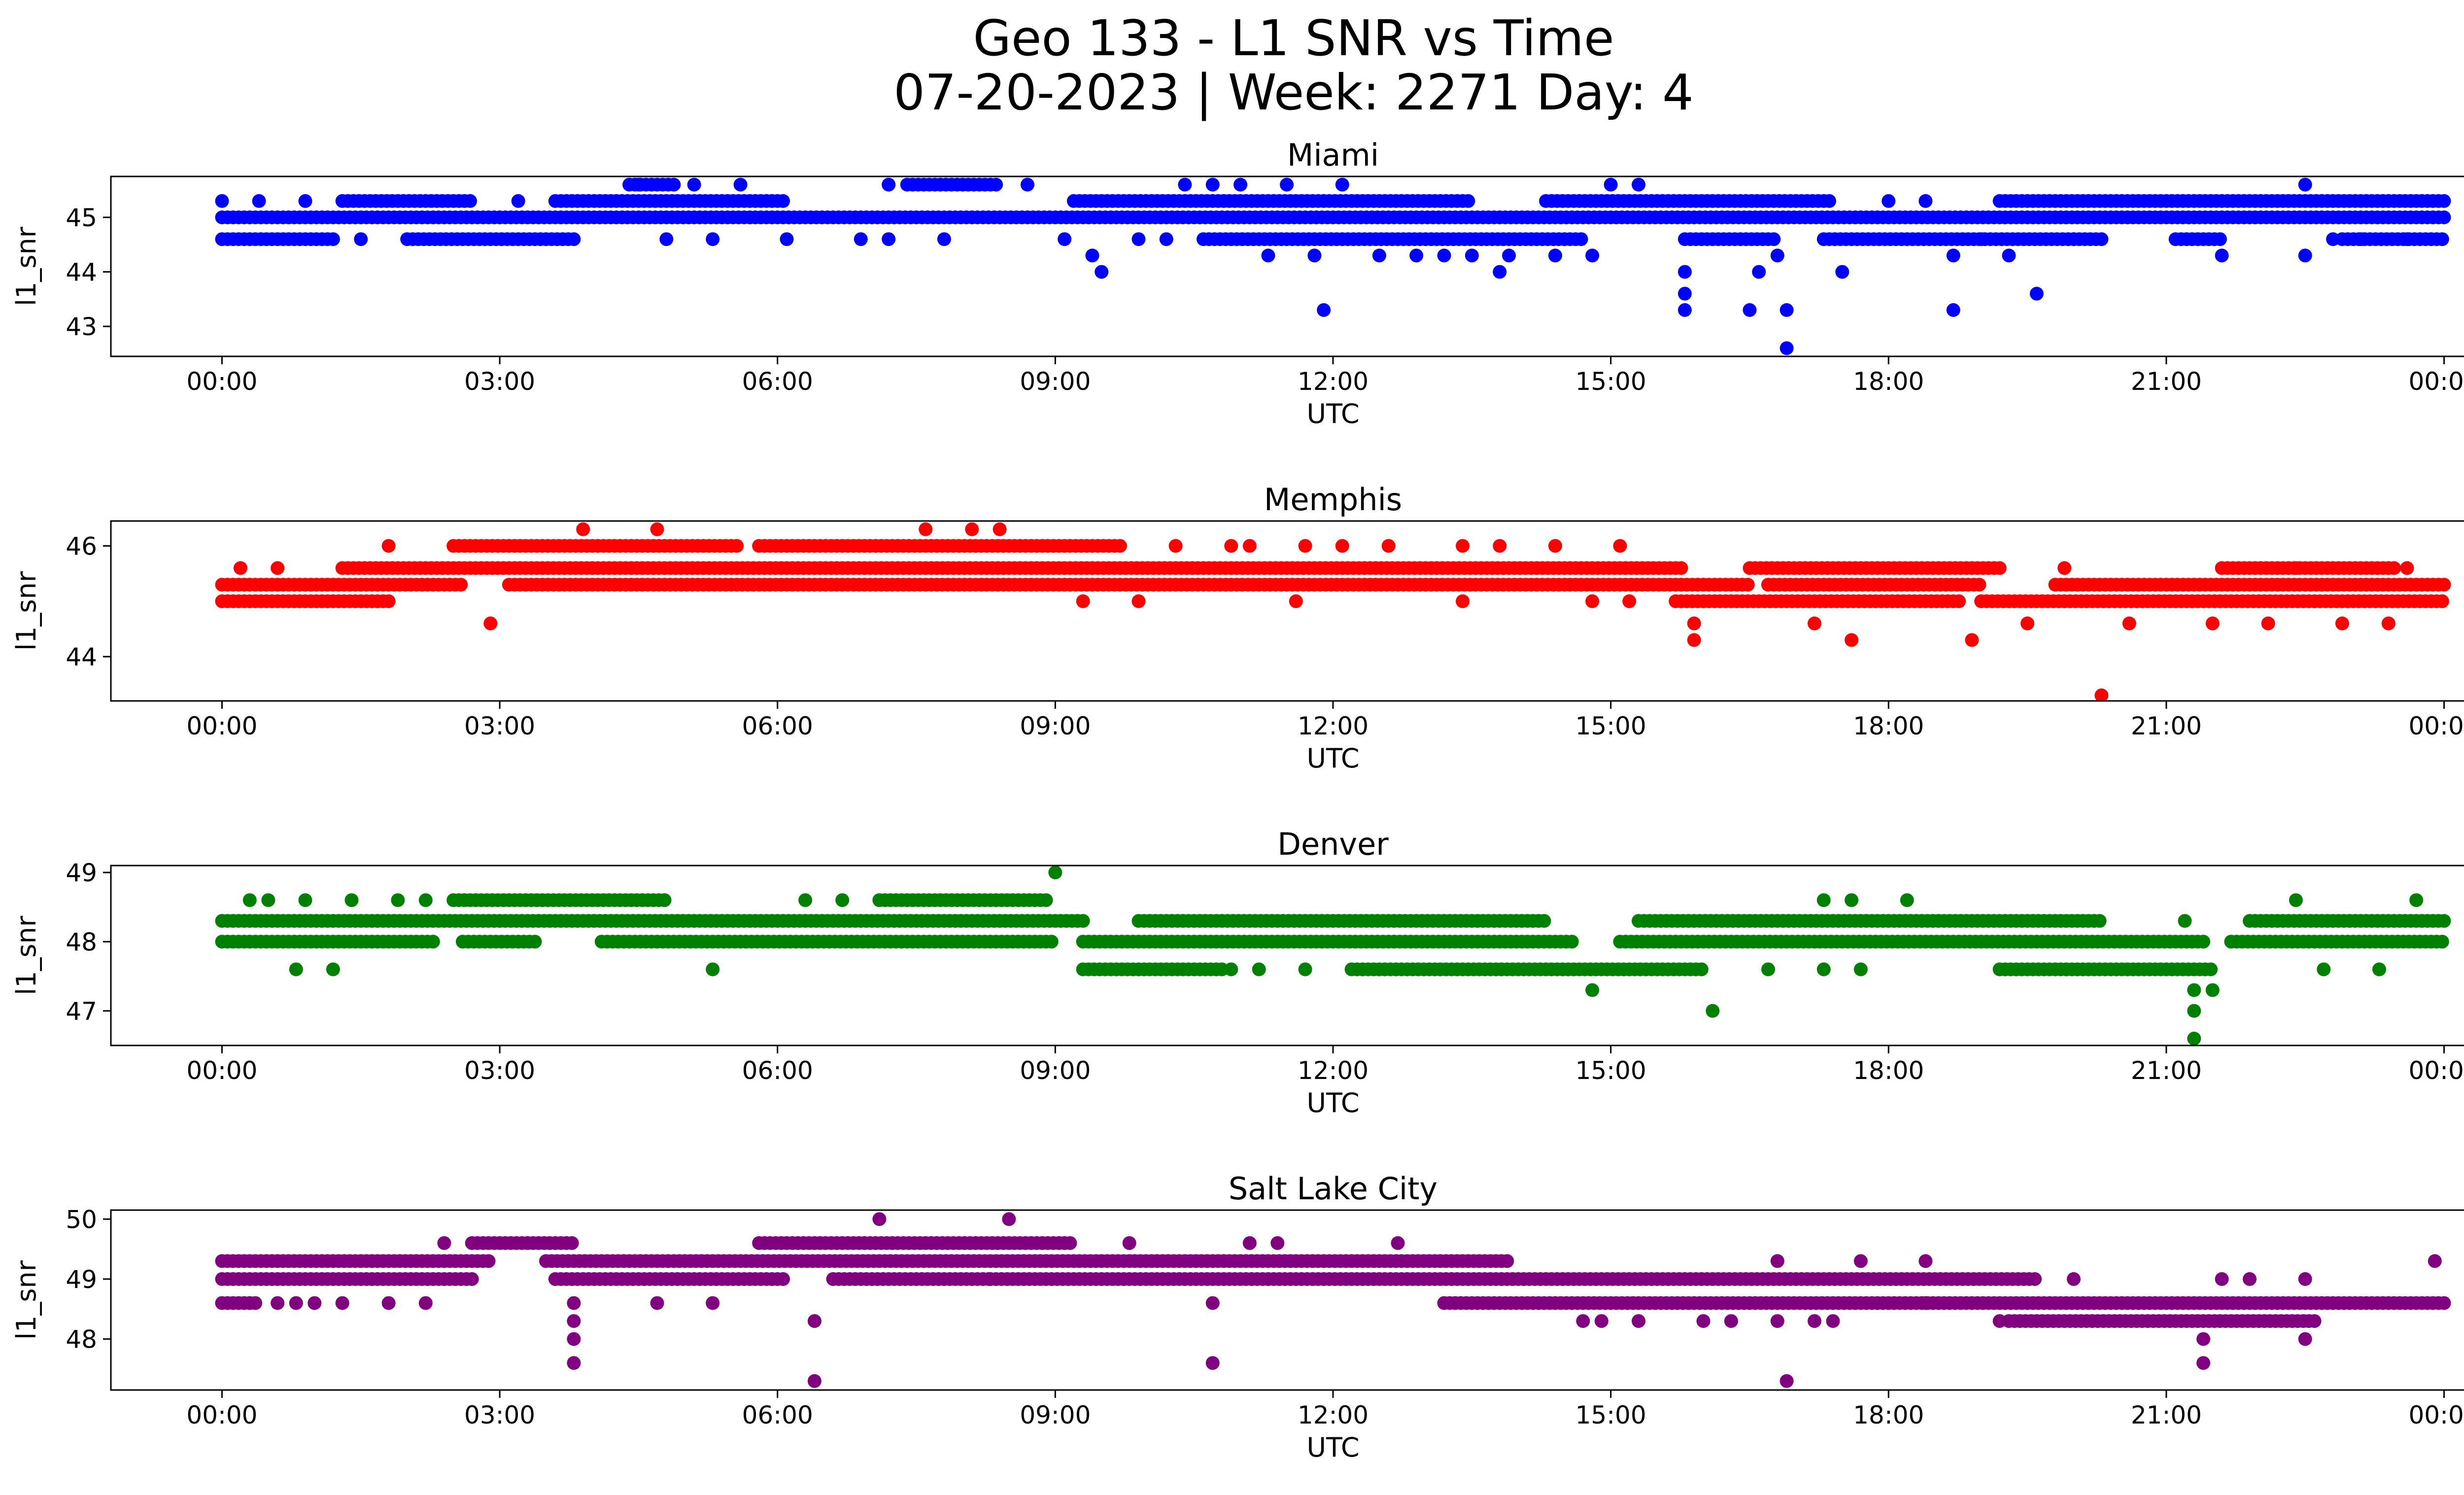 This screenshot has height=1495, width=2464. Describe the element at coordinates (81, 546) in the screenshot. I see `y-tick-label: 46` at that location.